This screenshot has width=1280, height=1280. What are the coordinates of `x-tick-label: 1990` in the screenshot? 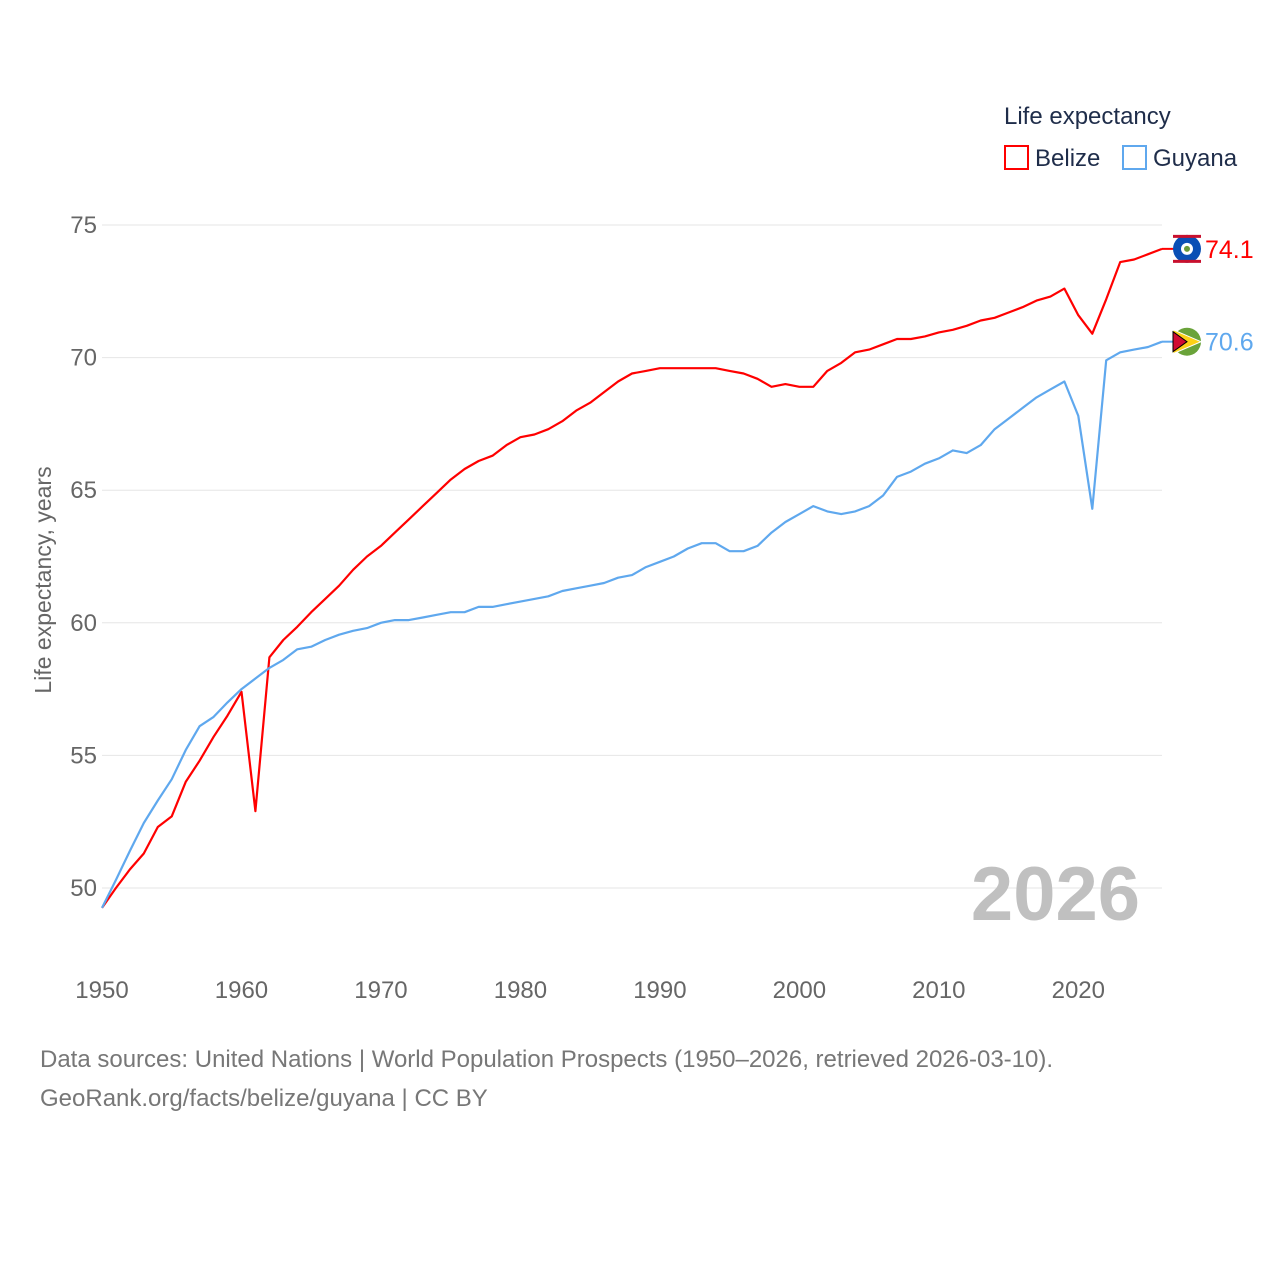 It's located at (659, 990).